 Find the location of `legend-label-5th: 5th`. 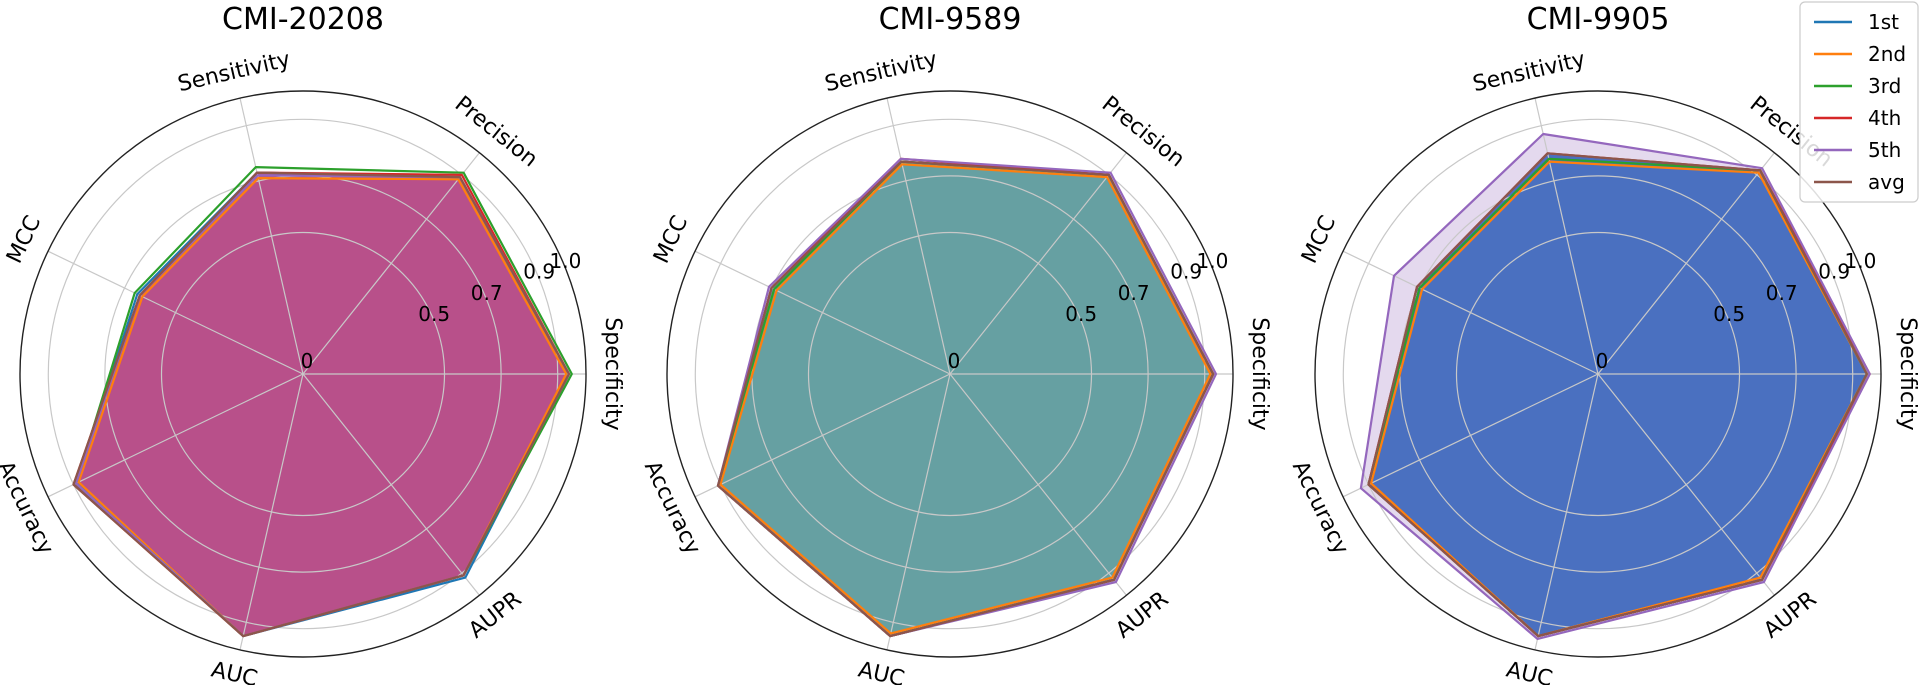

legend-label-5th: 5th is located at coordinates (1884, 150).